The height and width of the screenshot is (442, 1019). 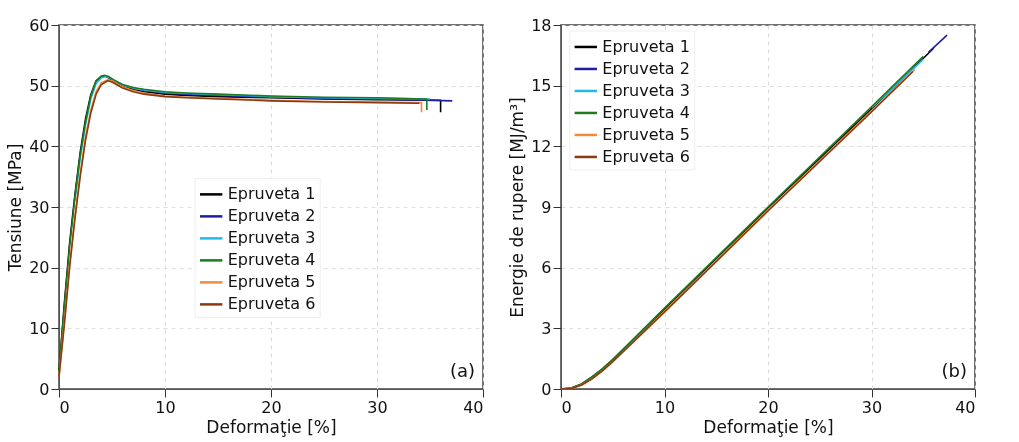 What do you see at coordinates (546, 268) in the screenshot?
I see `y-tick-label: 6` at bounding box center [546, 268].